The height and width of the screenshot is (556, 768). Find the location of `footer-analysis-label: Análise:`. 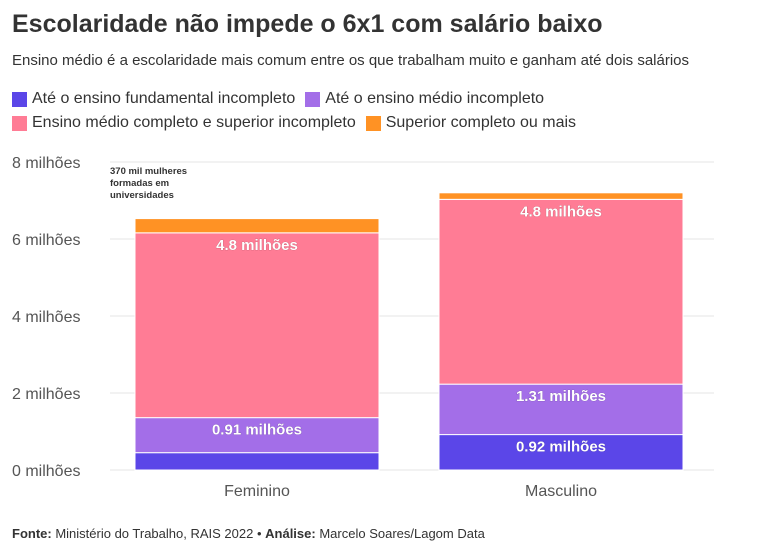

footer-analysis-label: Análise: is located at coordinates (290, 533).